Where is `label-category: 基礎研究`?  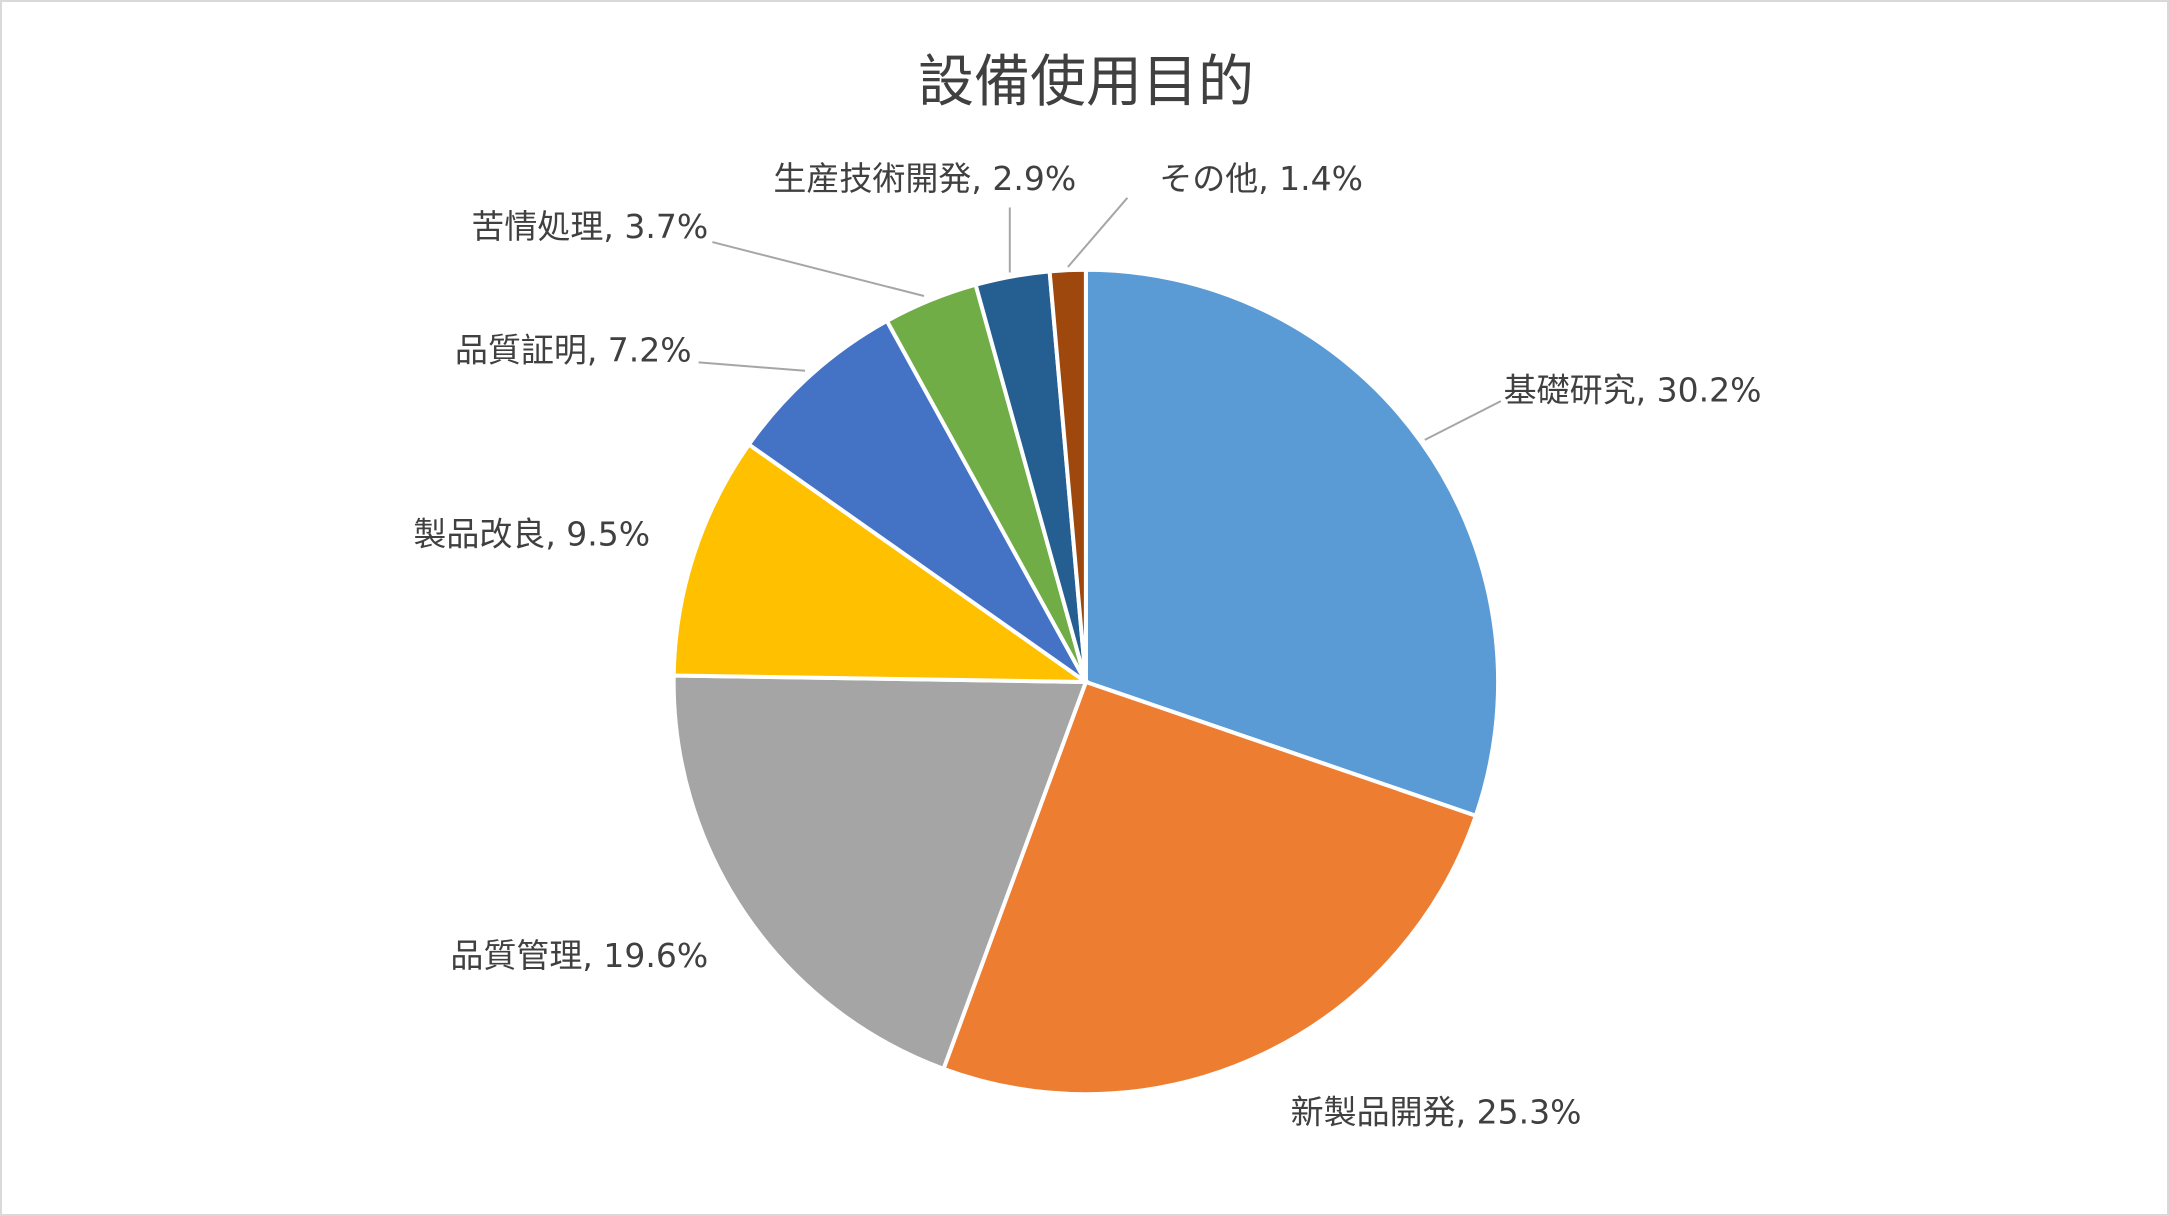
label-category: 基礎研究 is located at coordinates (1570, 389).